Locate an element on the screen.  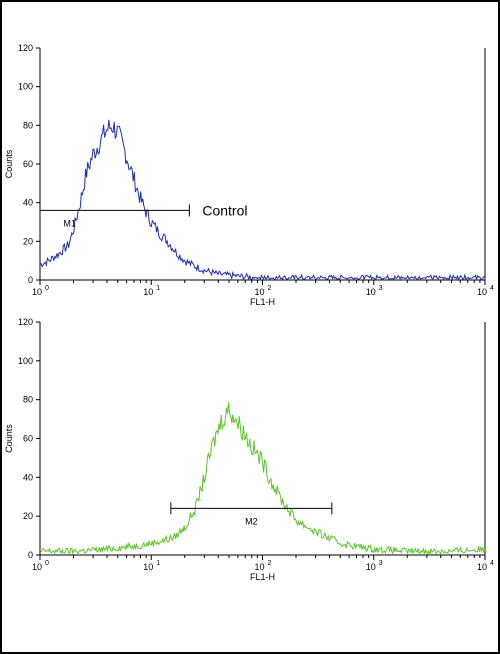
panel-2-gate-label: M2 is located at coordinates (251, 521).